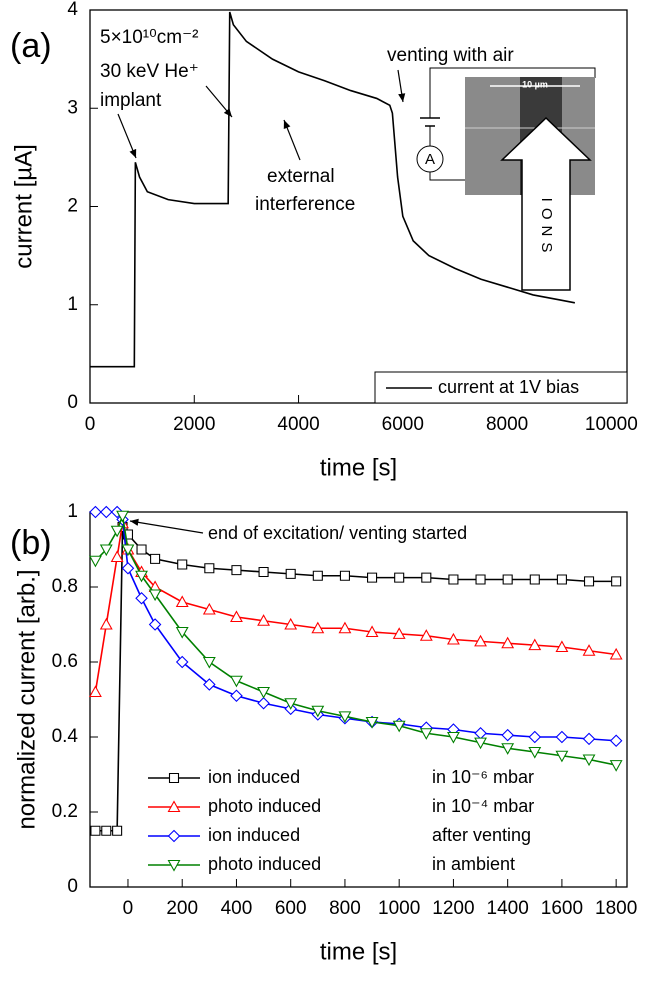 This screenshot has width=646, height=985. What do you see at coordinates (481, 835) in the screenshot?
I see `legend-condition: after venting` at bounding box center [481, 835].